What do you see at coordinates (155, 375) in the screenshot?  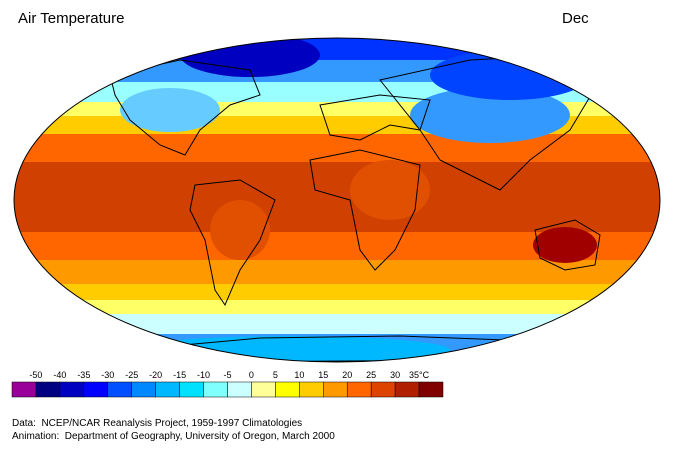 I see `legend-label: -20` at bounding box center [155, 375].